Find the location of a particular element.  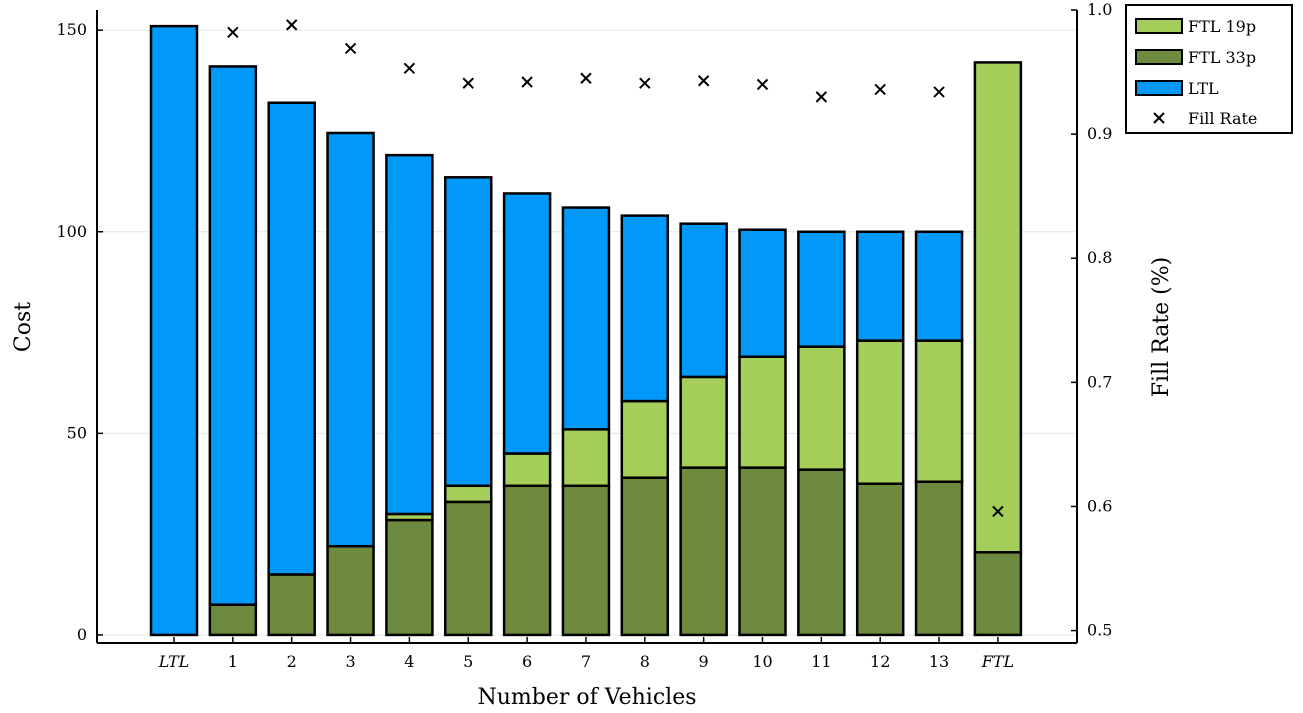

x-tick-label: 11 is located at coordinates (821, 661).